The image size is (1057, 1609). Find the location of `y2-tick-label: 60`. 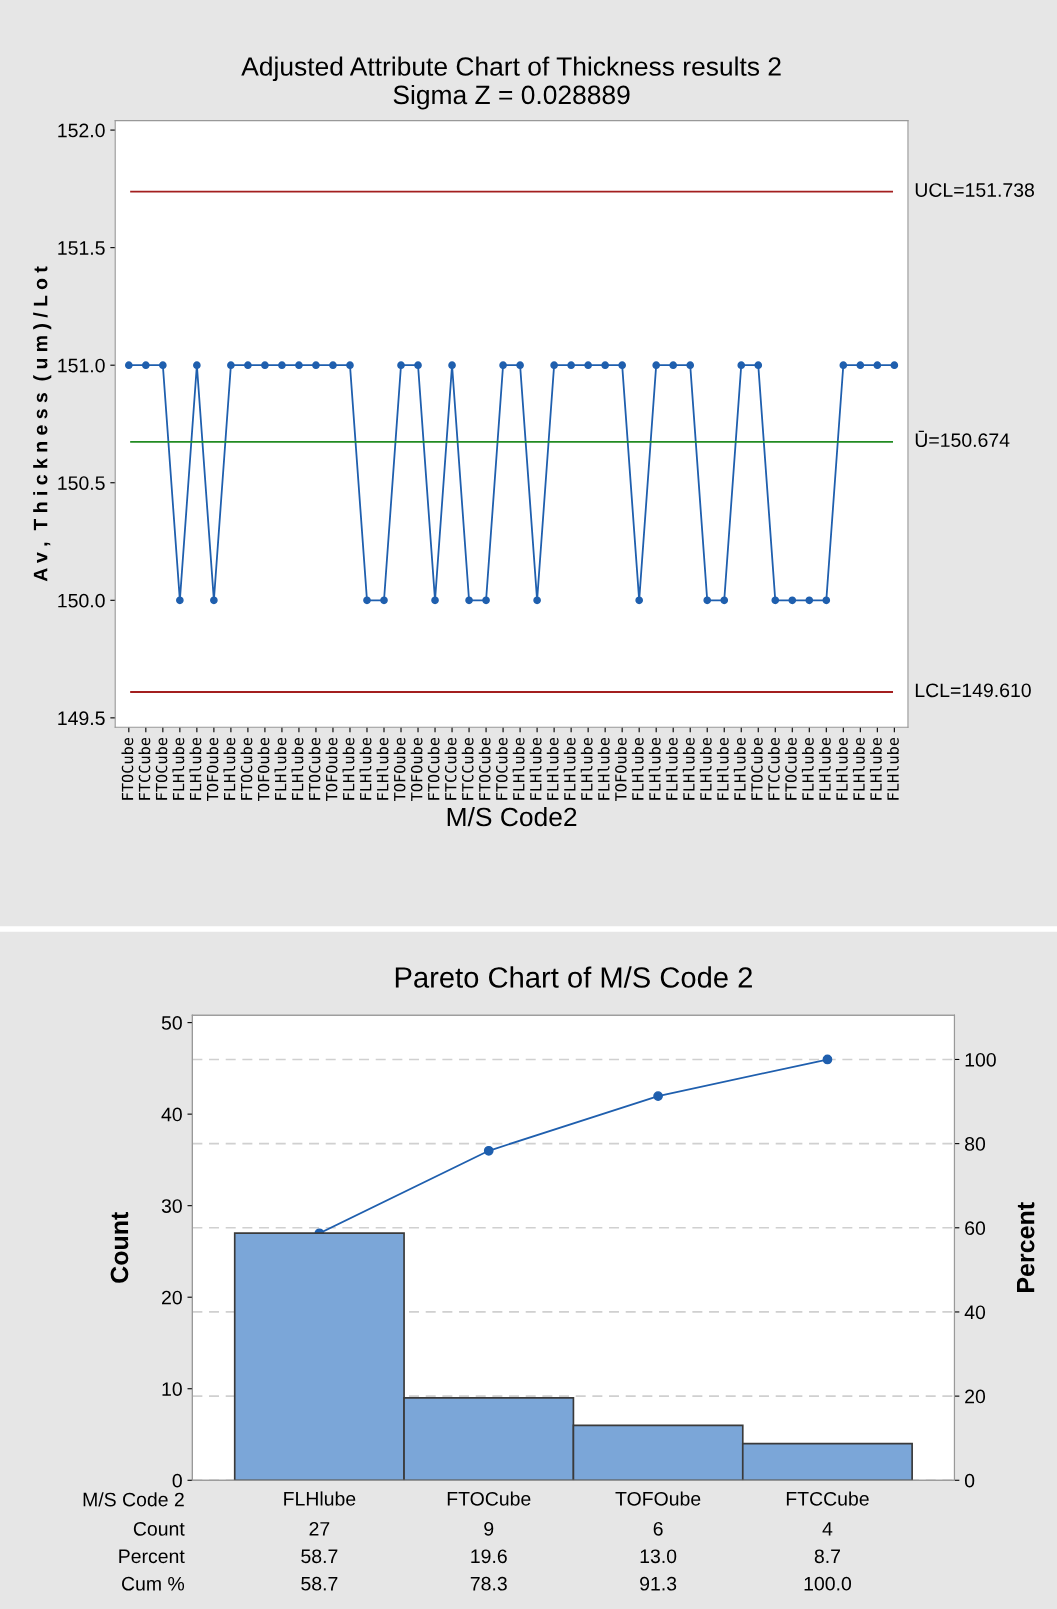

y2-tick-label: 60 is located at coordinates (975, 1228).